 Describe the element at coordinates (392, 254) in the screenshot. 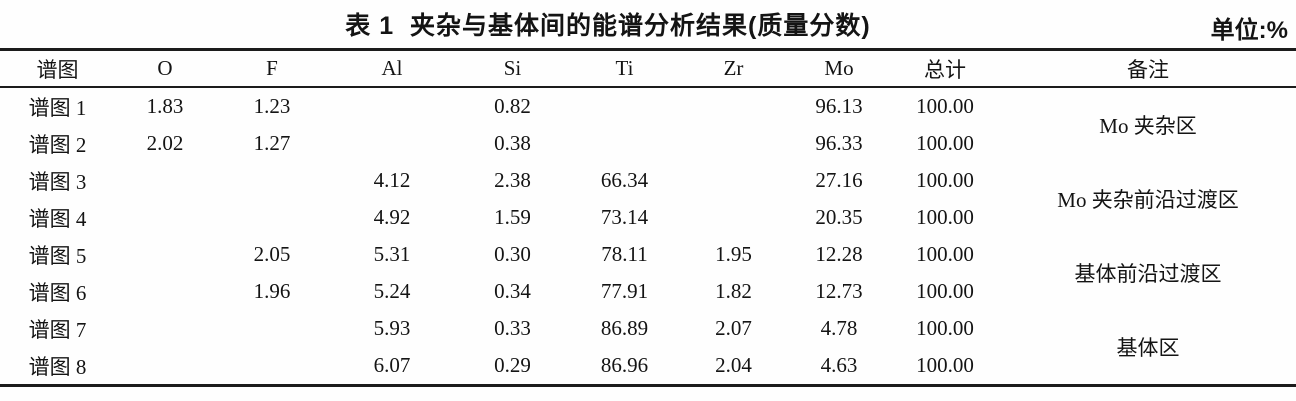

I see `cell-Al: 5.31` at that location.